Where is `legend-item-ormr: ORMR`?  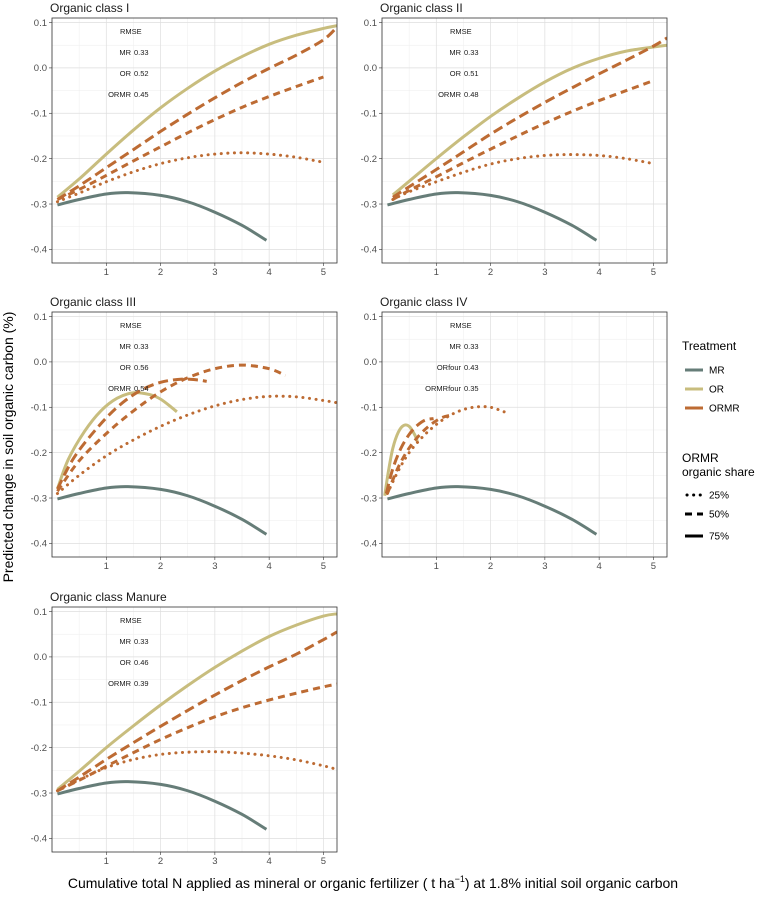
legend-item-ormr: ORMR is located at coordinates (712, 409).